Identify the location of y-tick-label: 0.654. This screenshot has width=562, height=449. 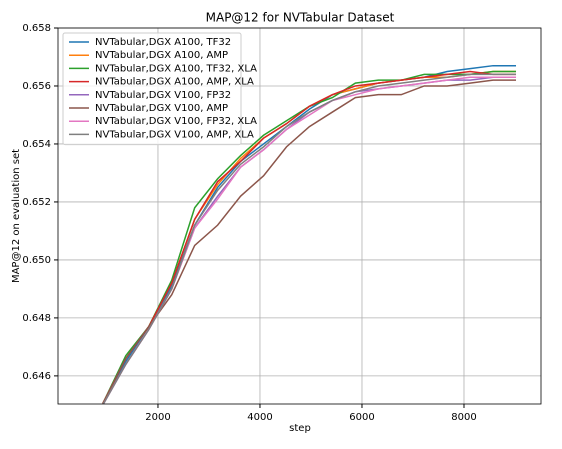
(36, 144).